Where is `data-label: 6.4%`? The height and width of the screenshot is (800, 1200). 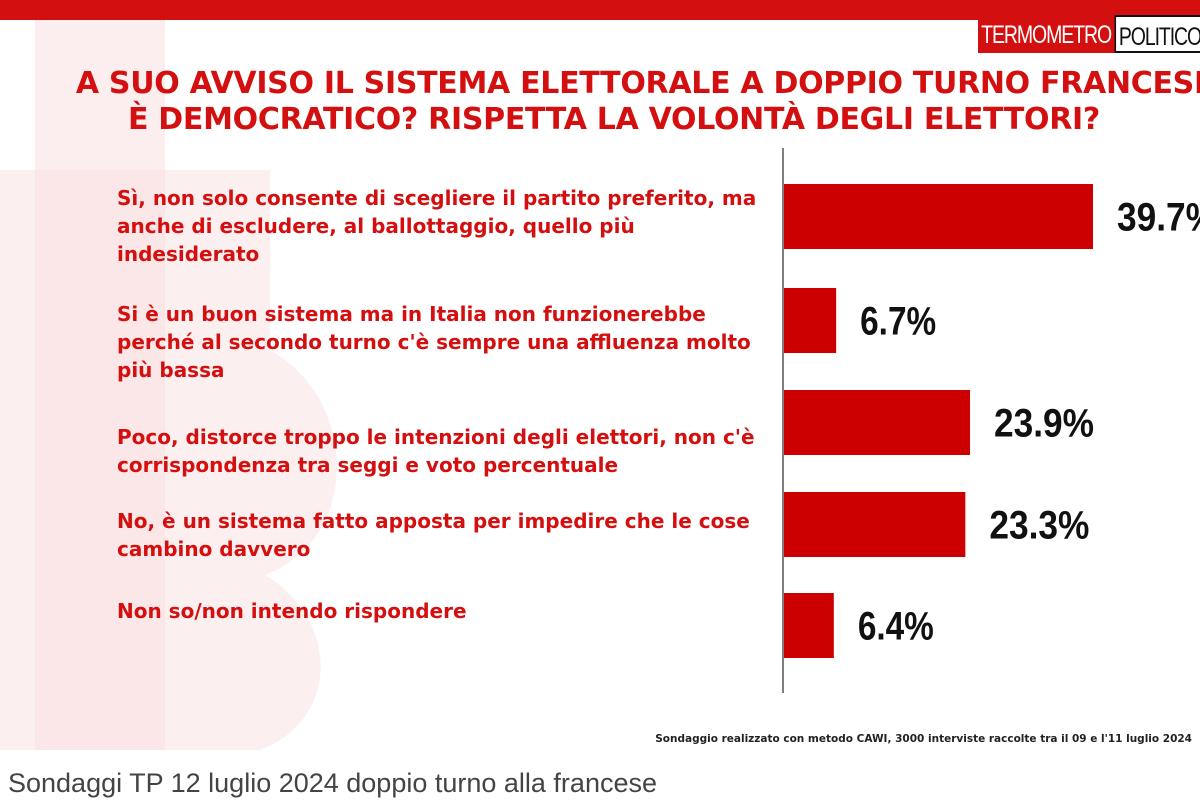
data-label: 6.4% is located at coordinates (896, 627).